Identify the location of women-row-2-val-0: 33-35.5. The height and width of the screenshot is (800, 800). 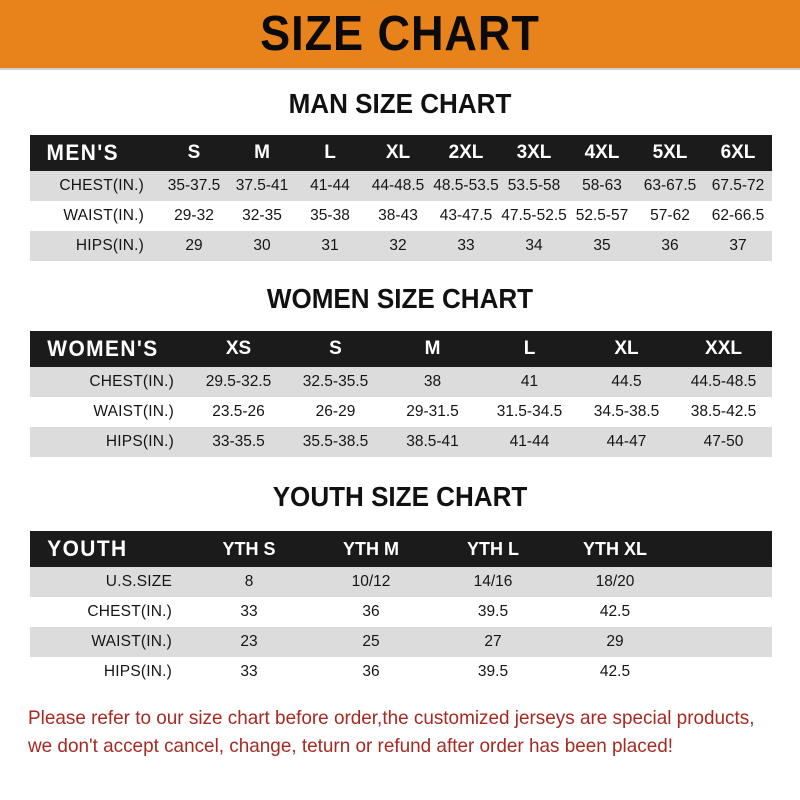
(238, 441).